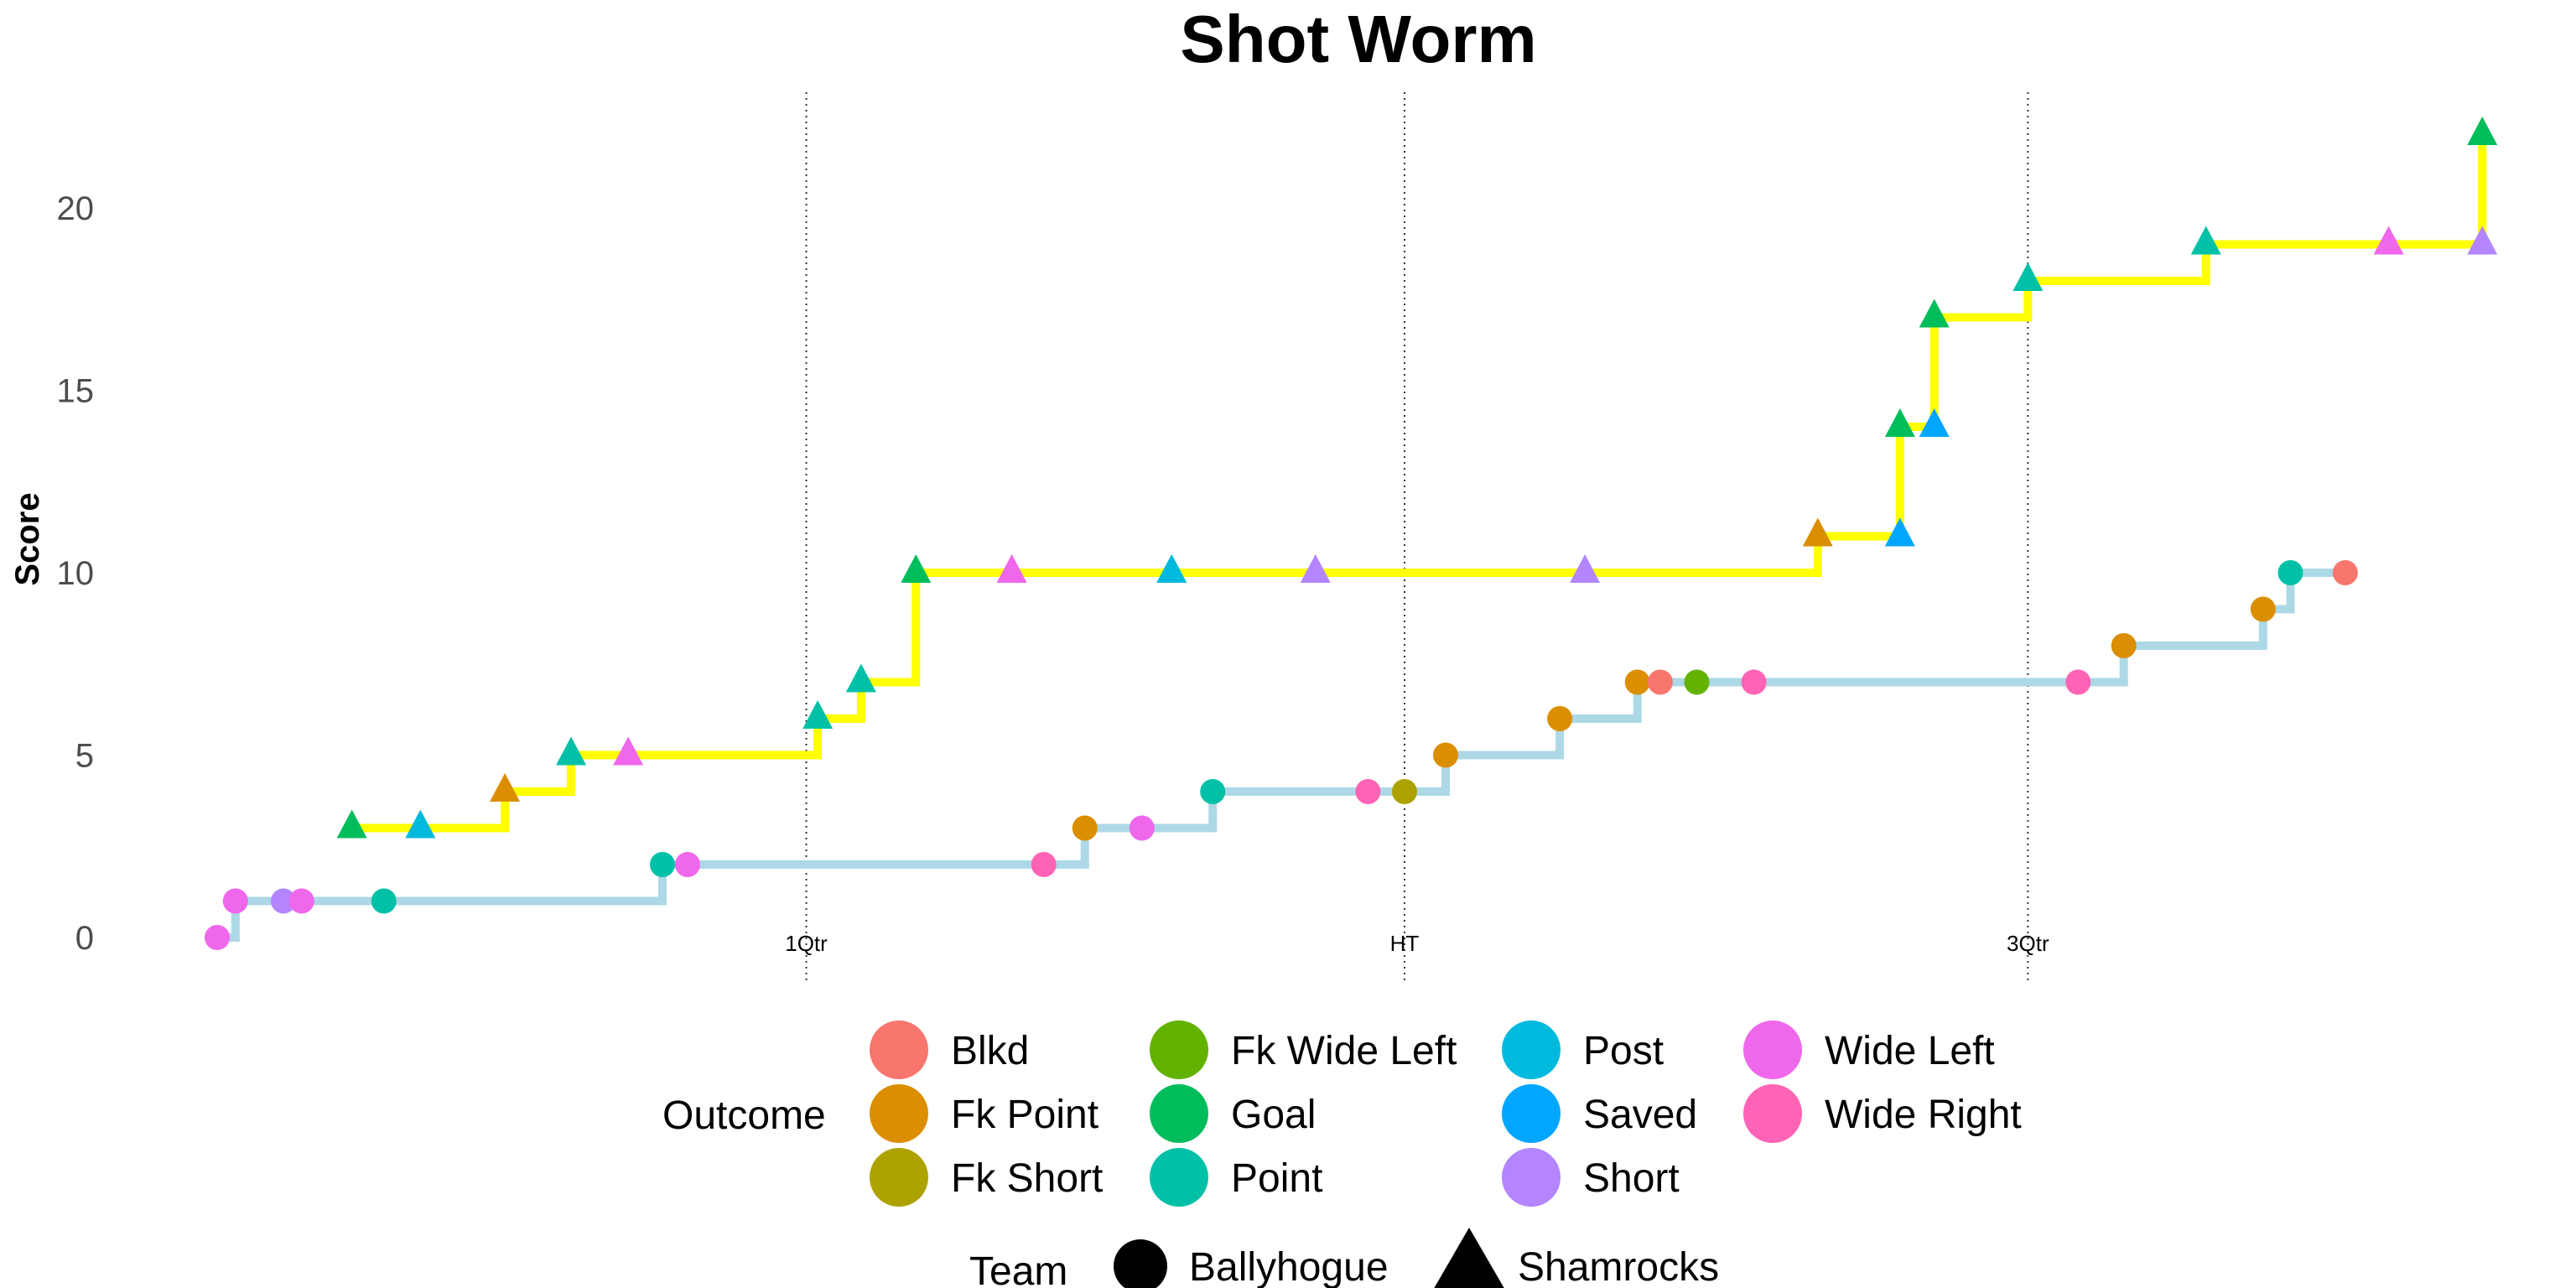 The width and height of the screenshot is (2576, 1288). I want to click on y-axis-ticks: 0 5 10 15 20, so click(76, 573).